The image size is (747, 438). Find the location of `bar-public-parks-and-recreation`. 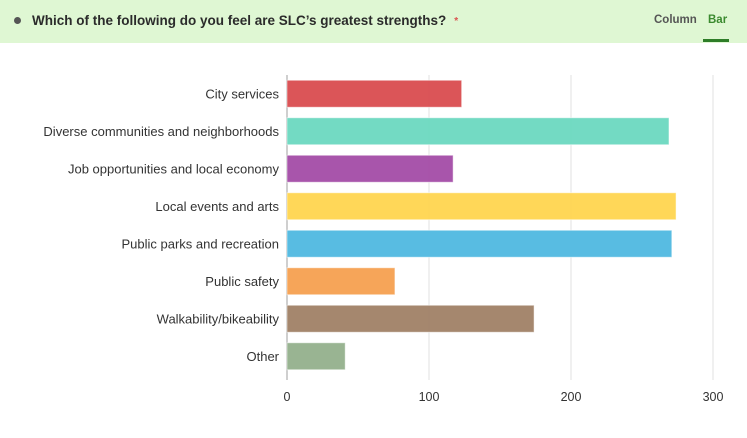

bar-public-parks-and-recreation is located at coordinates (479, 243).